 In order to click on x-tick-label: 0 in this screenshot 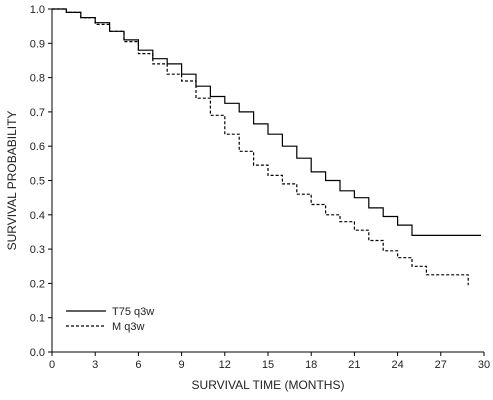, I will do `click(52, 365)`.